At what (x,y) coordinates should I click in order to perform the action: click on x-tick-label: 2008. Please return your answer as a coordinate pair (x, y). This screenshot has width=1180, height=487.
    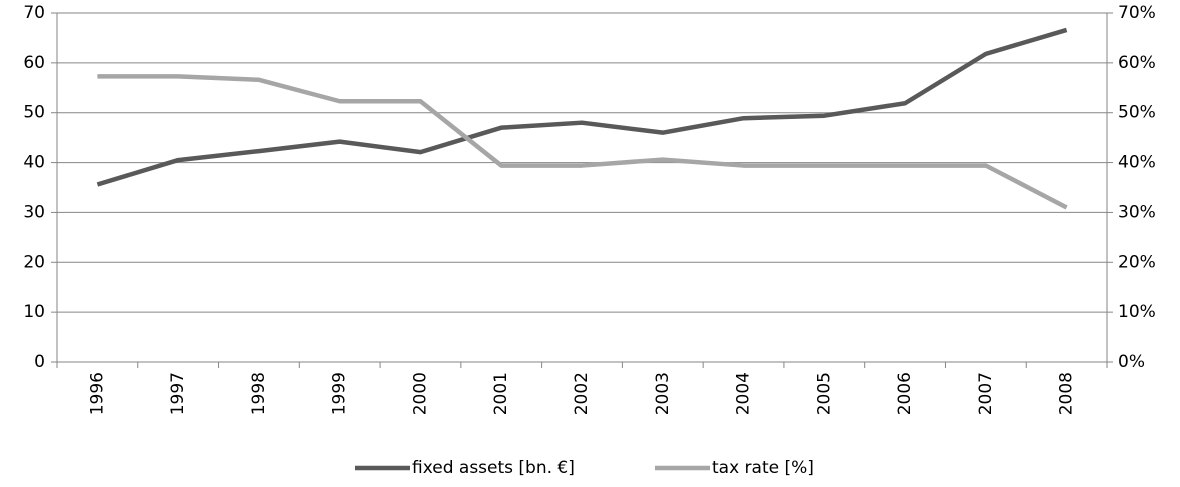
    Looking at the image, I should click on (1067, 393).